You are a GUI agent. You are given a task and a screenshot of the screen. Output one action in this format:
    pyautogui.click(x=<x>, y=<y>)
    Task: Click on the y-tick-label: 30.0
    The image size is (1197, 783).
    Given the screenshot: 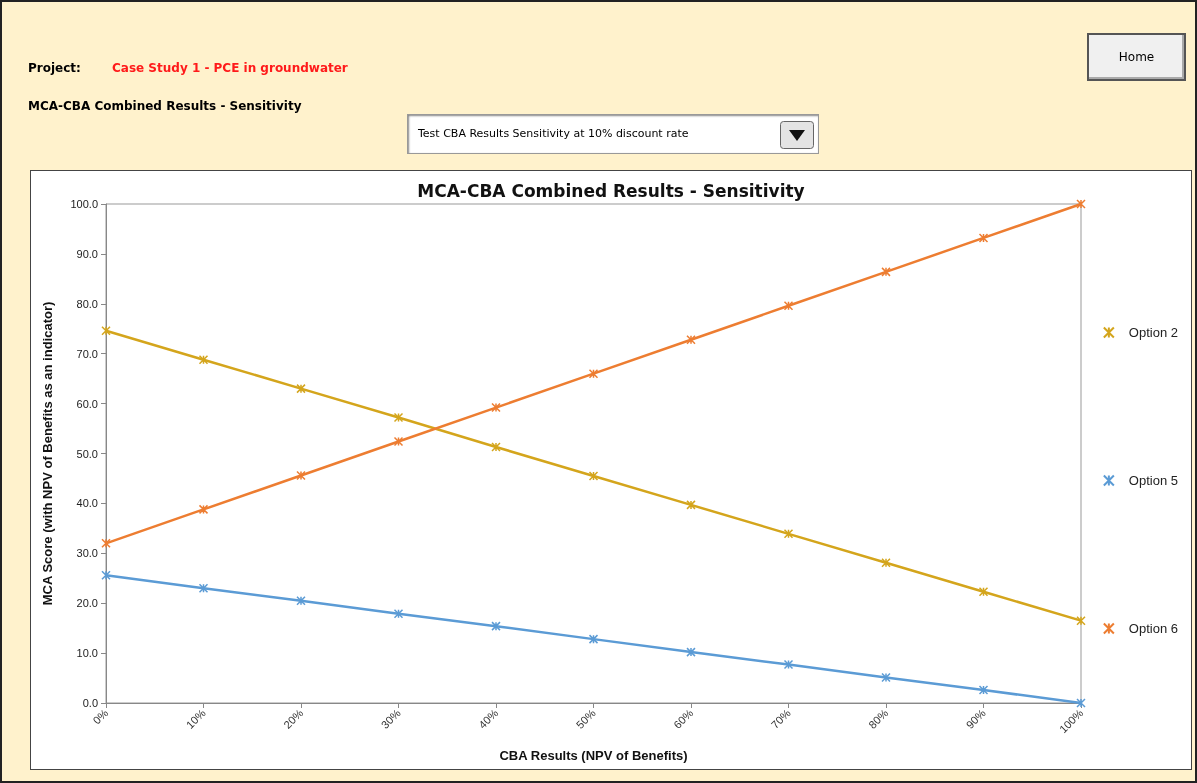 What is the action you would take?
    pyautogui.click(x=87, y=553)
    